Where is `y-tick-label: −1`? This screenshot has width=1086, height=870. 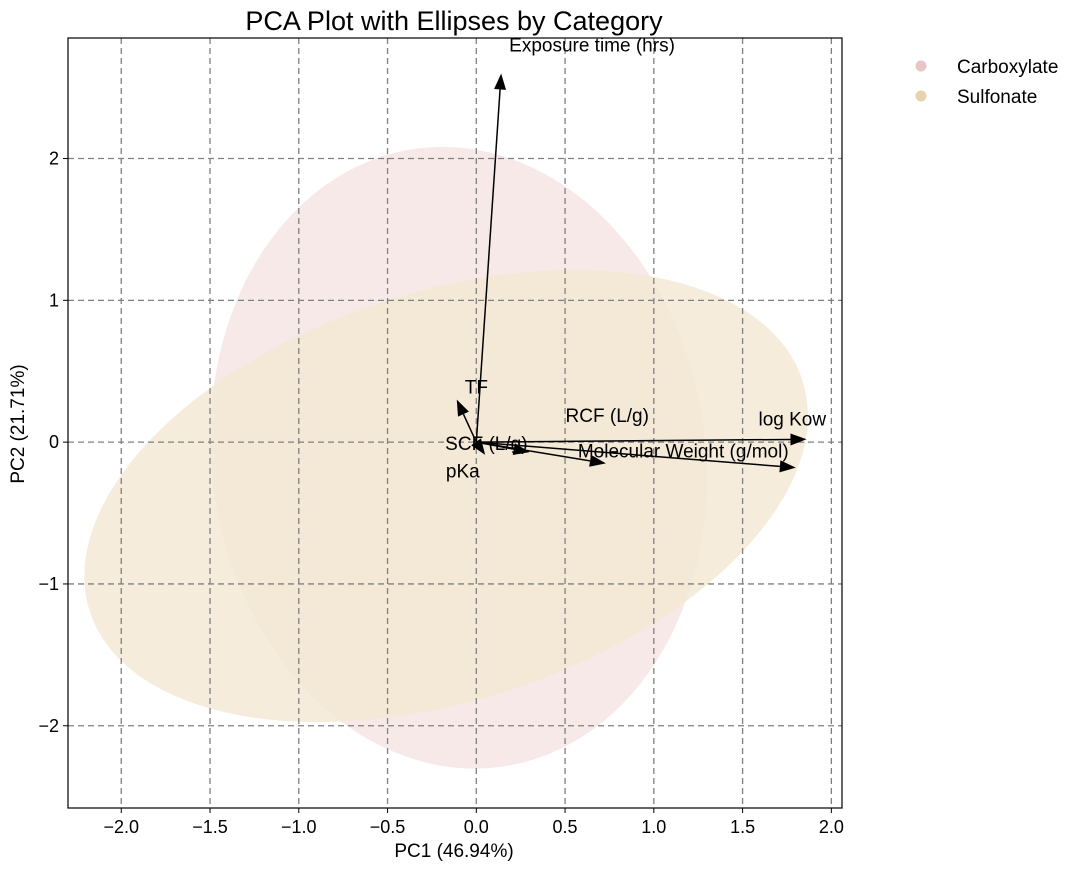
y-tick-label: −1 is located at coordinates (48, 584).